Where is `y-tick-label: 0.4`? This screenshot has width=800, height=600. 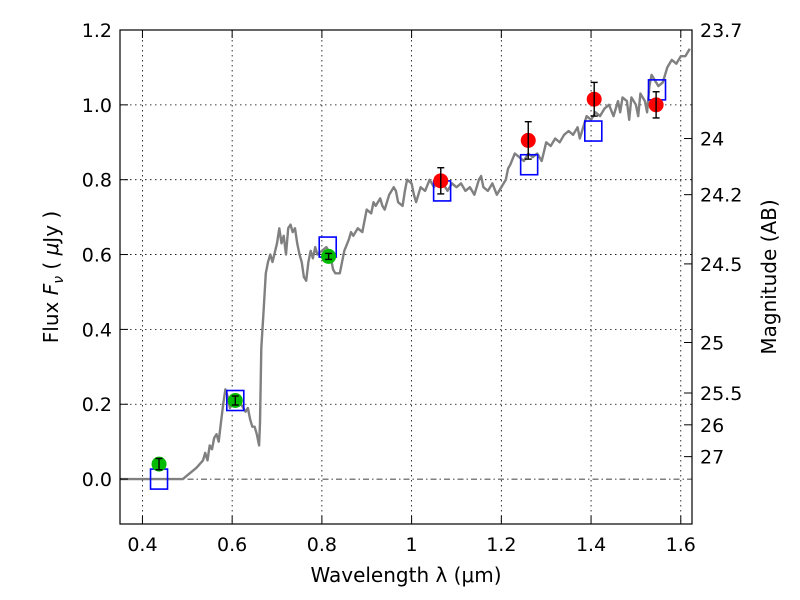 y-tick-label: 0.4 is located at coordinates (97, 330).